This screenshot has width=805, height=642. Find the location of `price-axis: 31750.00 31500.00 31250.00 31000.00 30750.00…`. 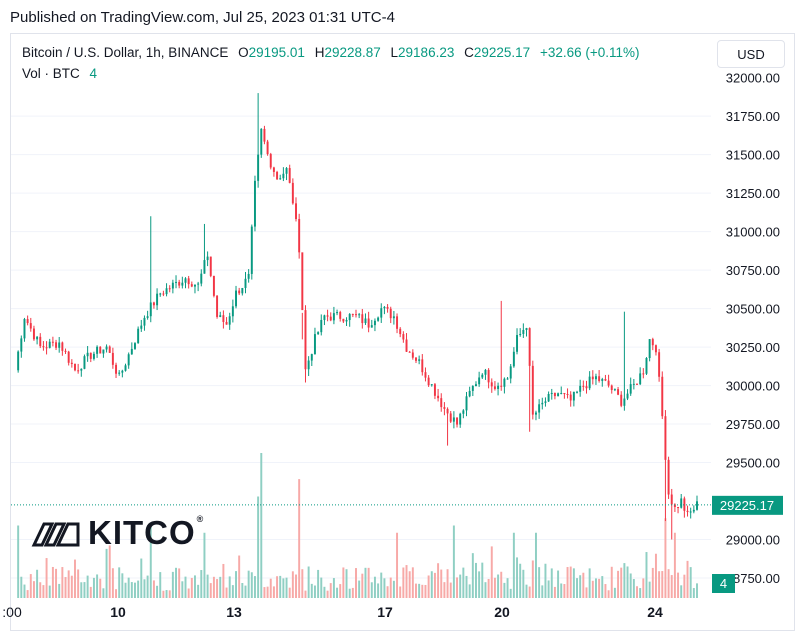

price-axis: 31750.00 31500.00 31250.00 31000.00 30750.00… is located at coordinates (753, 328).